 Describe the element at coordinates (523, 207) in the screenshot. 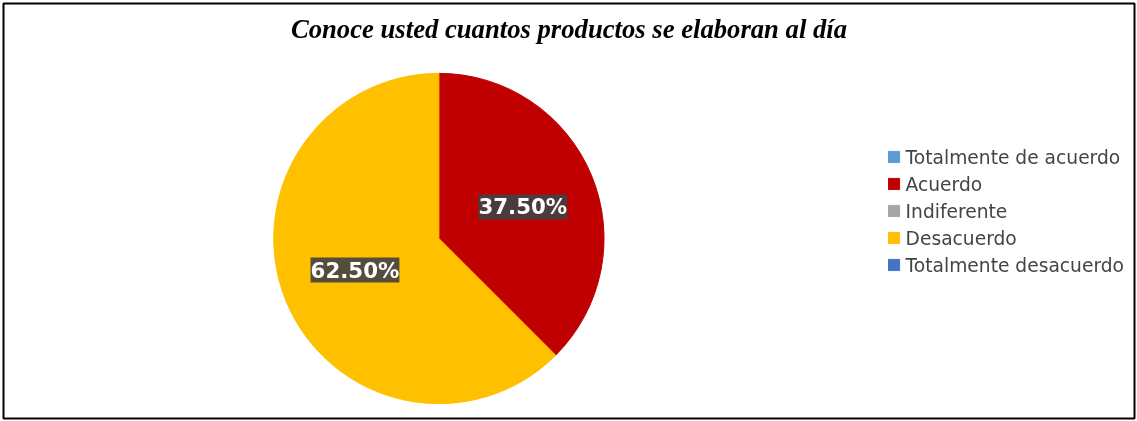

I see `data-label: 37.50%` at that location.